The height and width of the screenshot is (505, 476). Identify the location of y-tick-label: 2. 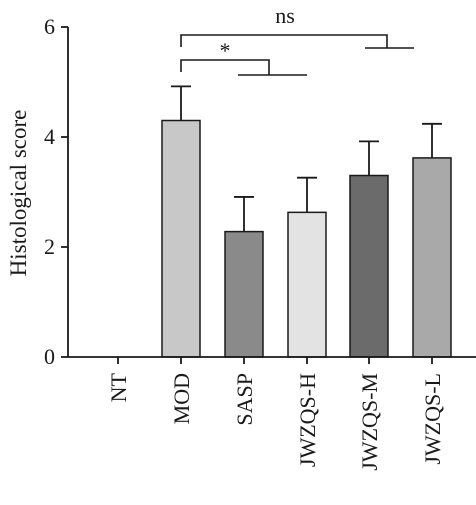
(49, 246).